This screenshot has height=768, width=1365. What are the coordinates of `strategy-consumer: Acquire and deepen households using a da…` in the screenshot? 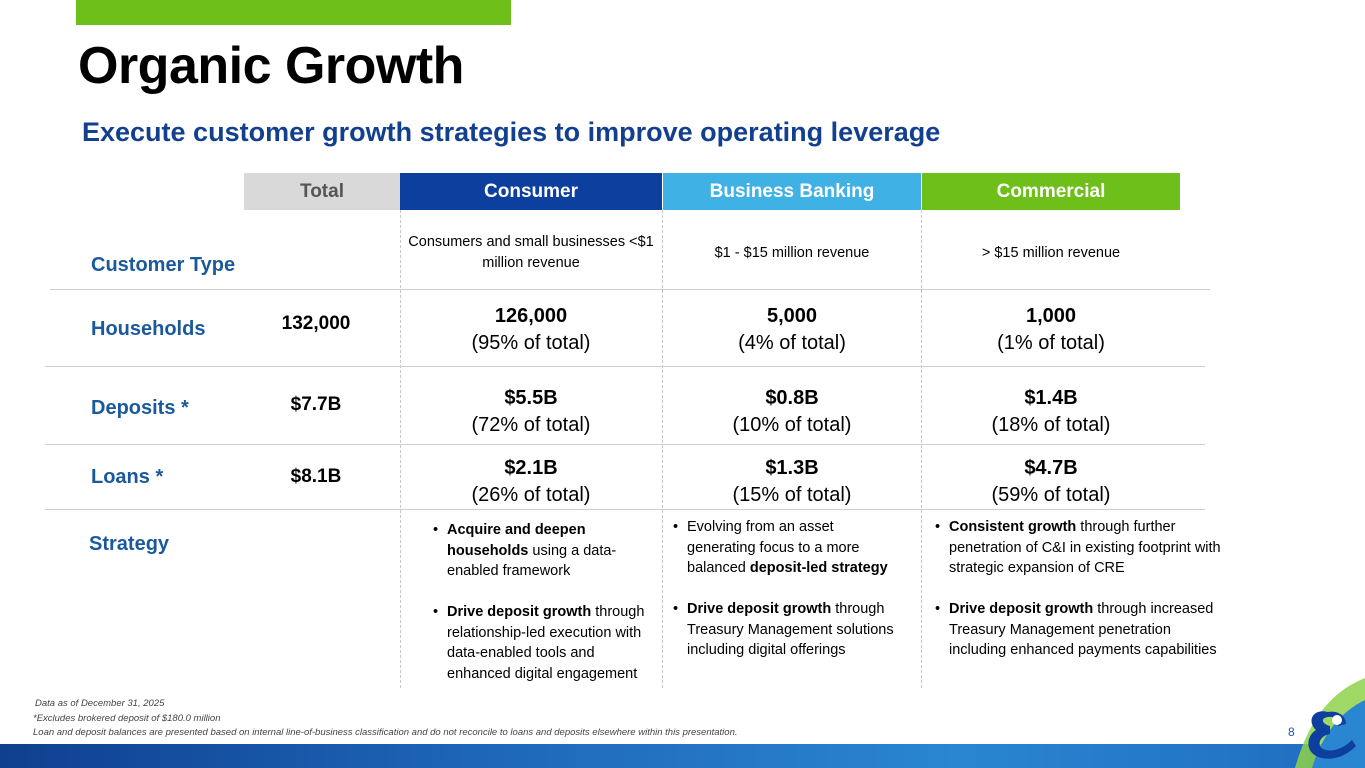 It's located at (543, 612).